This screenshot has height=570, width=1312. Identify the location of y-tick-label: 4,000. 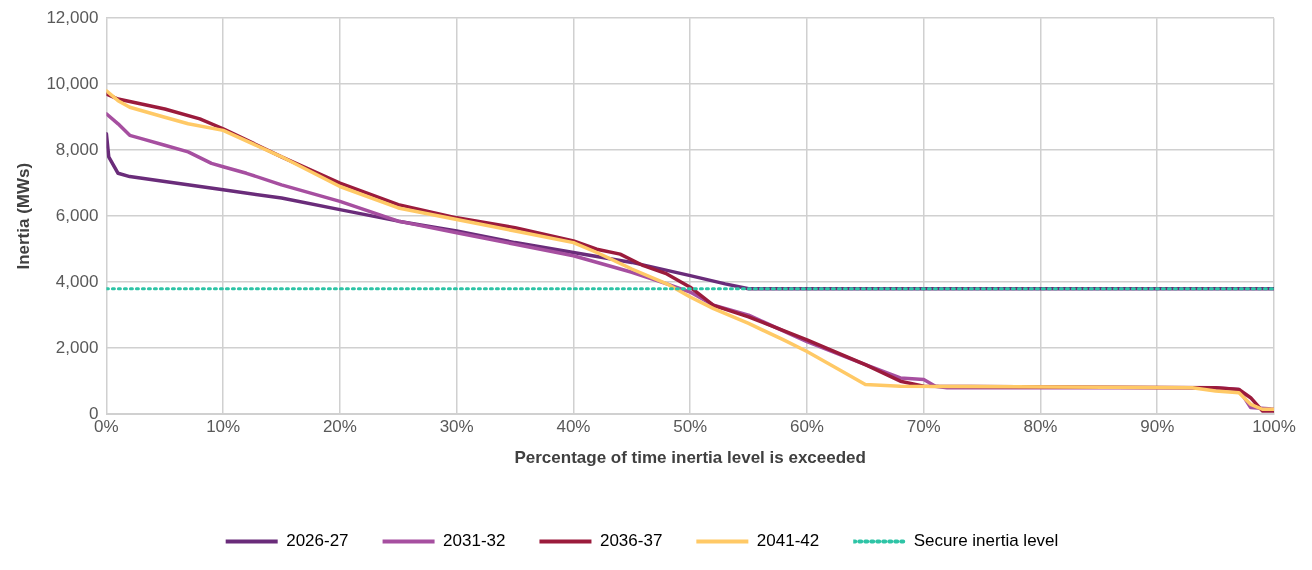
(77, 281).